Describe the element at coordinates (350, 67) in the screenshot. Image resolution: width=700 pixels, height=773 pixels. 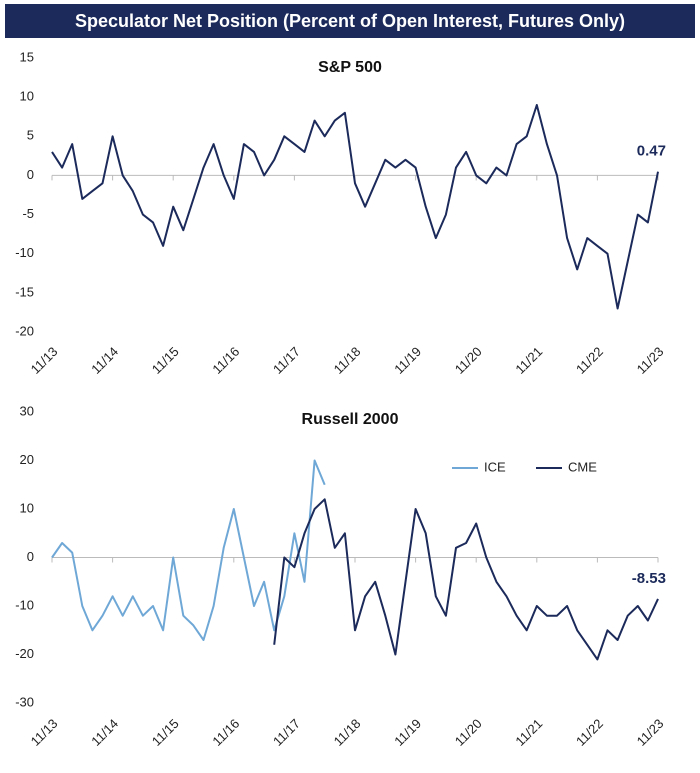
I see `chart-subtitle: S&P 500` at that location.